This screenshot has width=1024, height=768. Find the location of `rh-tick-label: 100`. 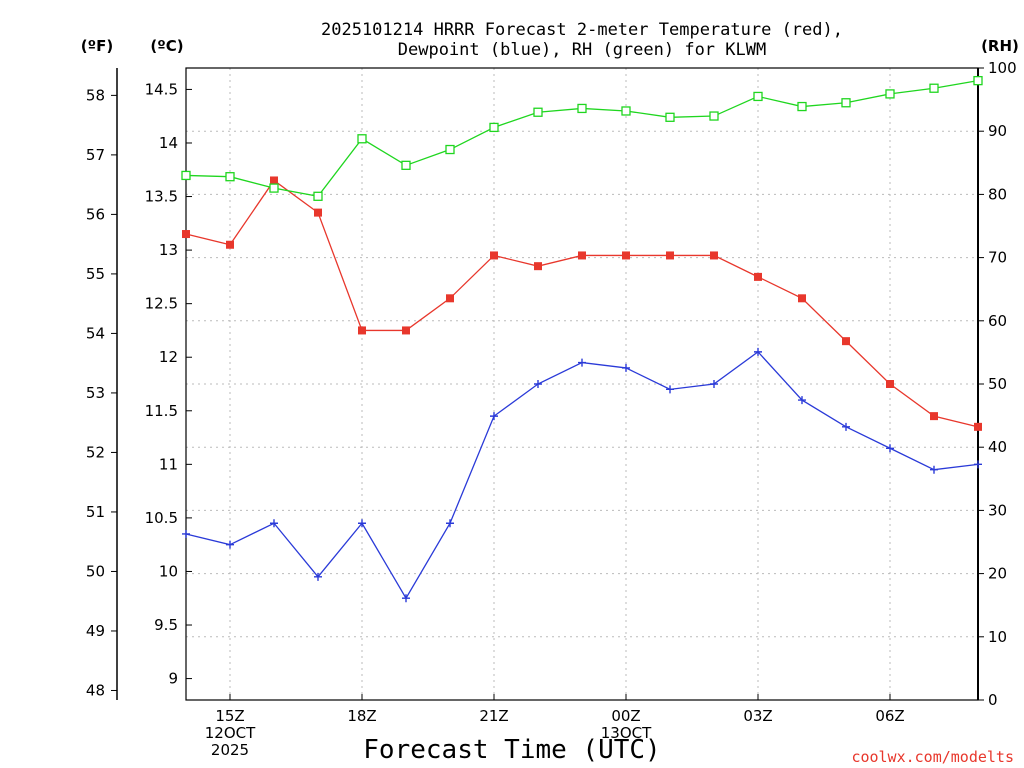

rh-tick-label: 100 is located at coordinates (1002, 68).